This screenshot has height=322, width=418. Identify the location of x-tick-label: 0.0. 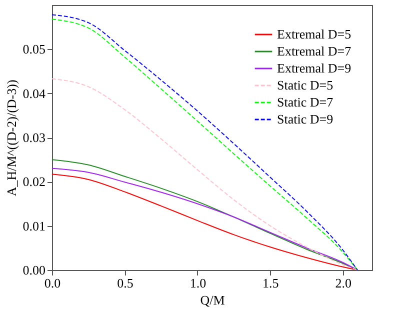
(52, 283).